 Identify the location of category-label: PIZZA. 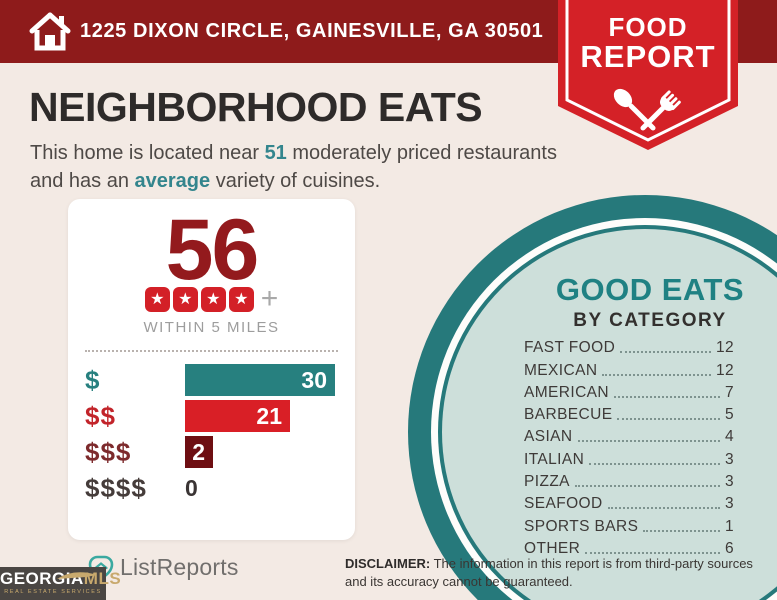
(547, 482).